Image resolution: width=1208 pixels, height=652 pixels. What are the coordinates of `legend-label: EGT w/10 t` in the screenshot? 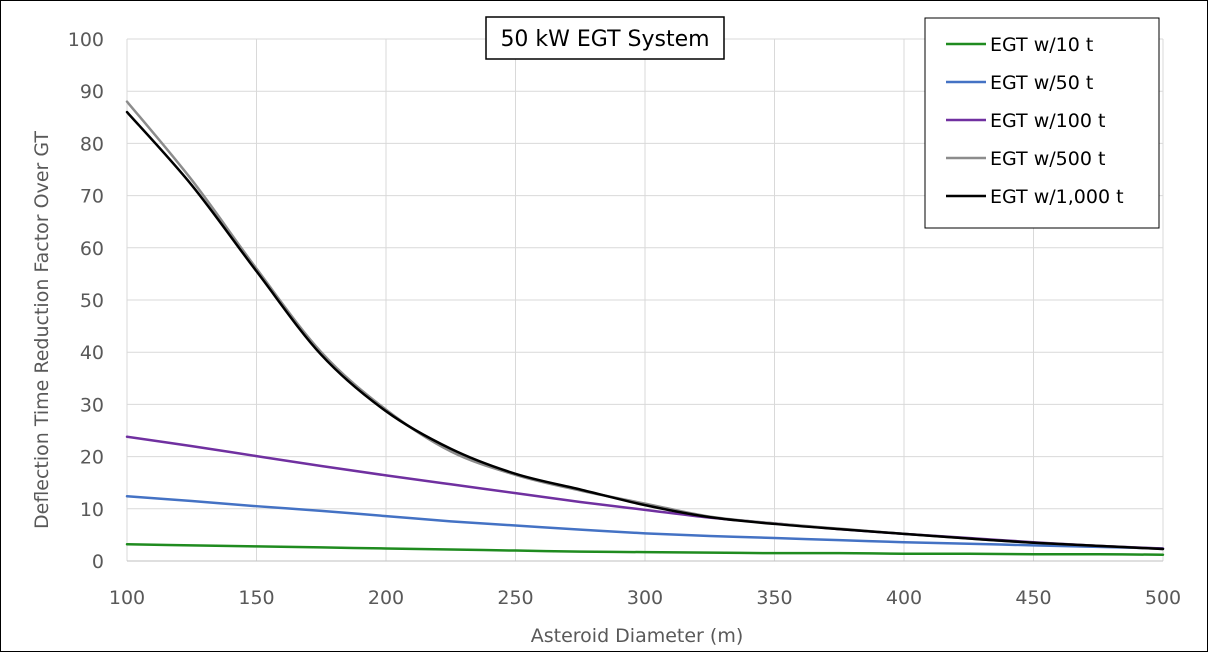 It's located at (1041, 45).